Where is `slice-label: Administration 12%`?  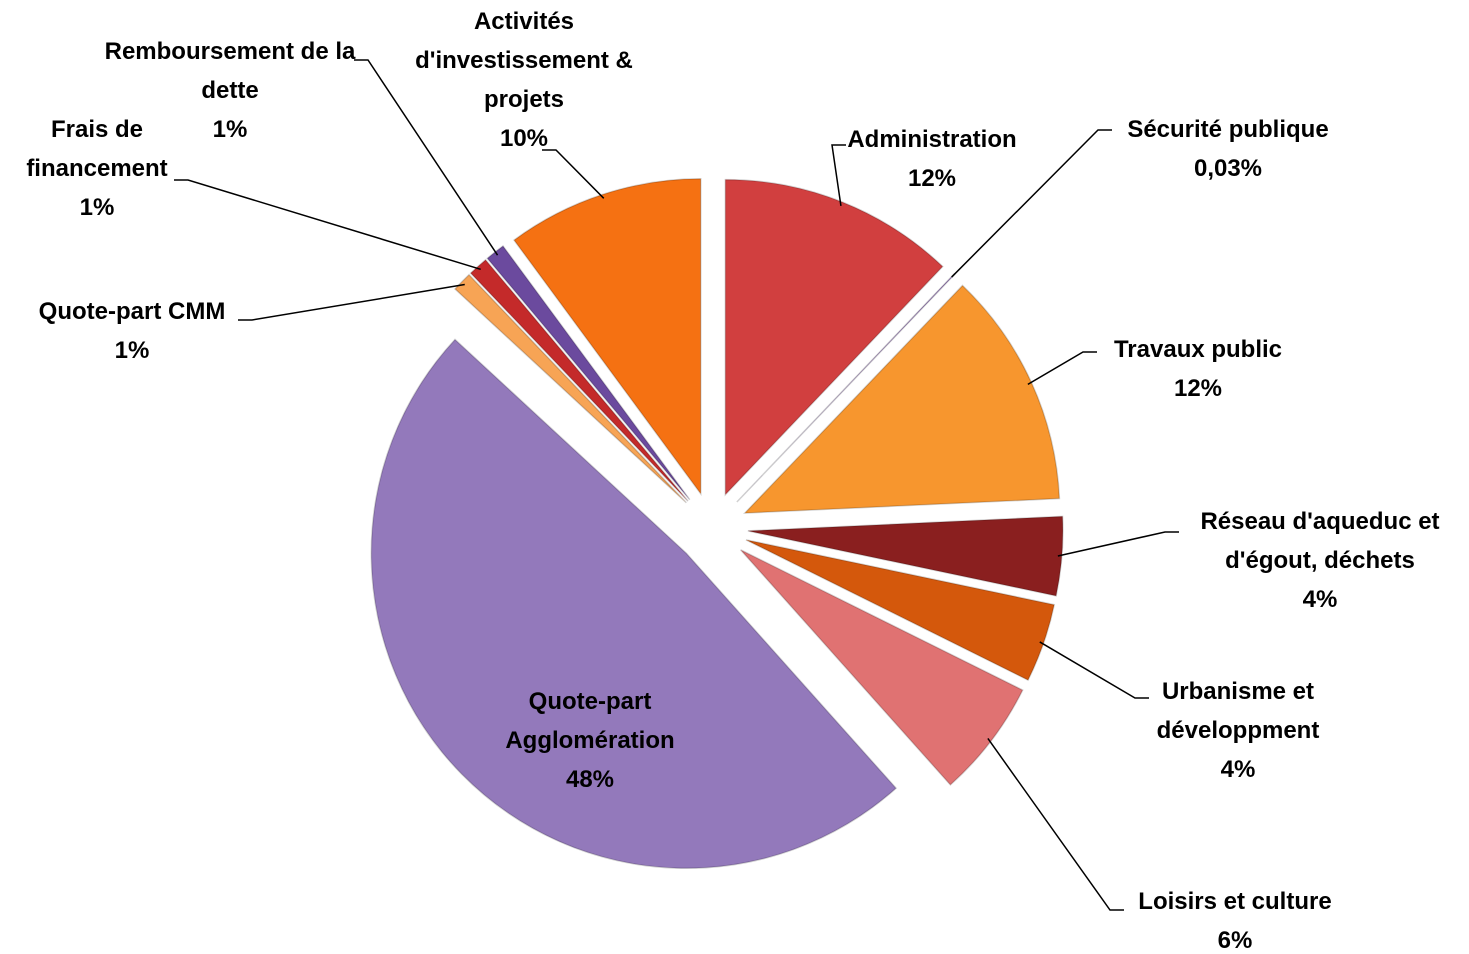
slice-label: Administration 12% is located at coordinates (932, 159).